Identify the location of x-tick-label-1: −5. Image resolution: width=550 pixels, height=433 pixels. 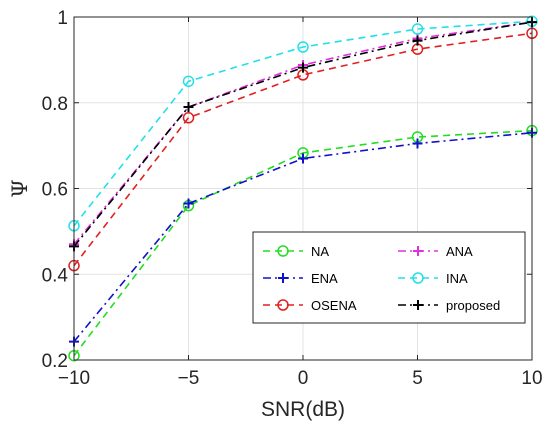
(189, 378).